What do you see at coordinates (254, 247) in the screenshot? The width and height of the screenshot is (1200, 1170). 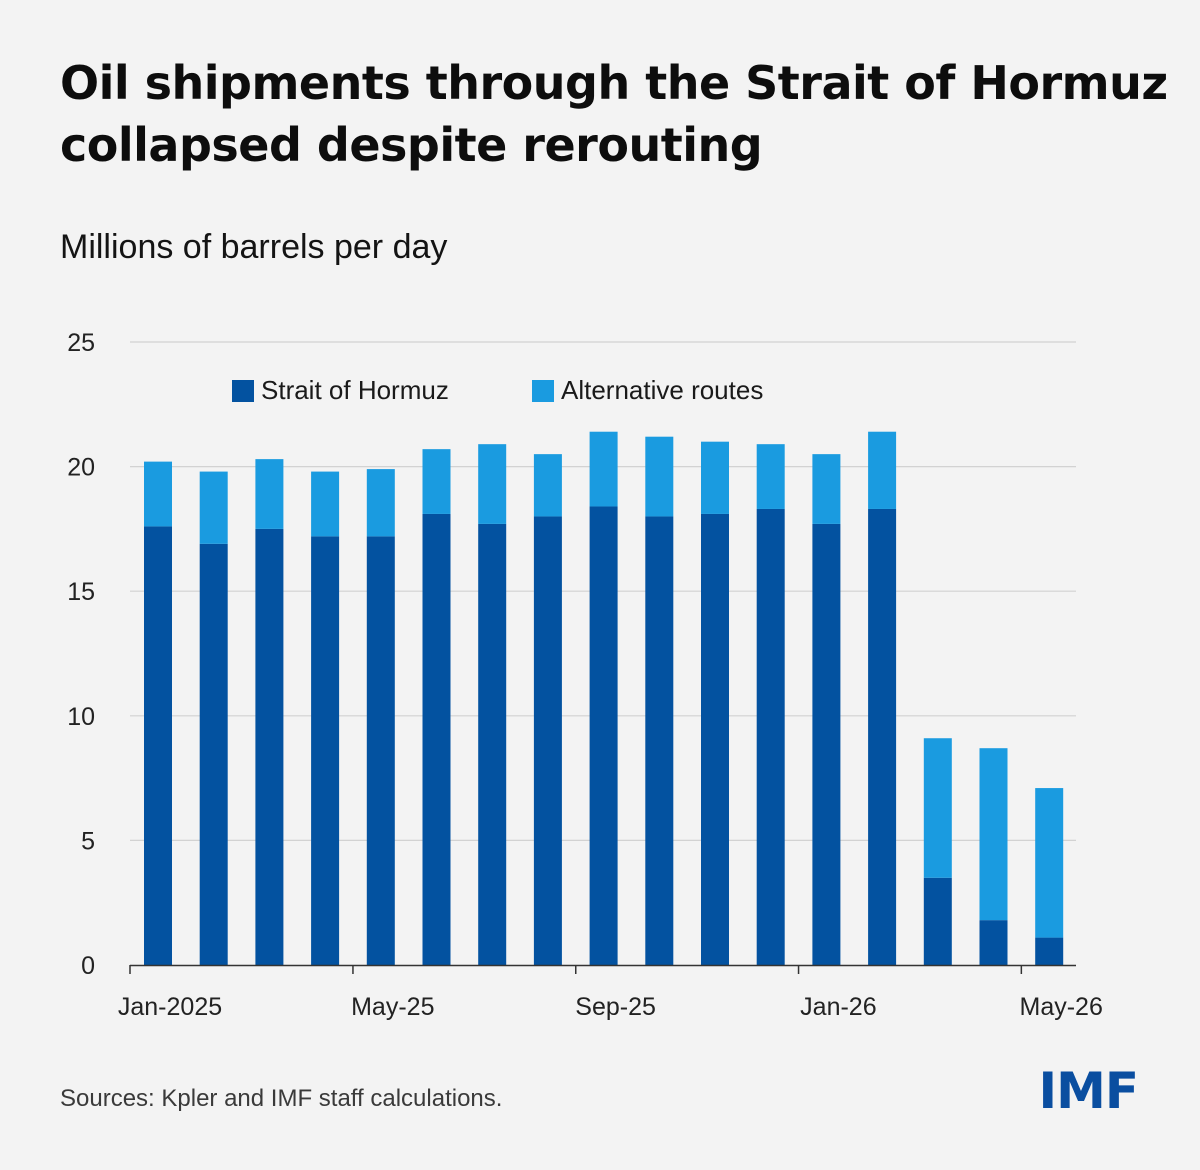 I see `chart-subtitle: Millions of barrels per day` at bounding box center [254, 247].